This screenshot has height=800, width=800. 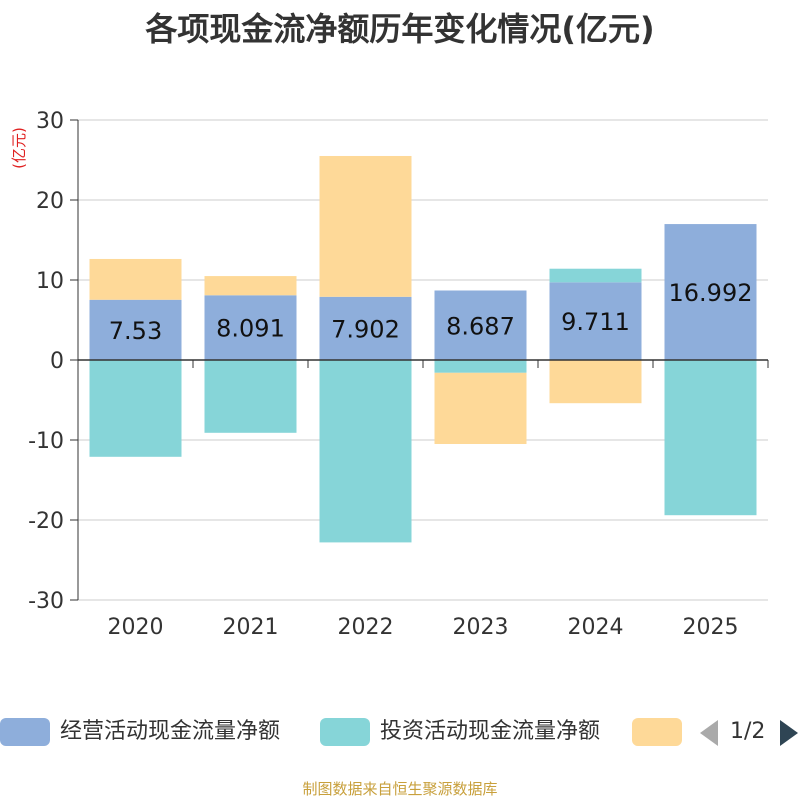 What do you see at coordinates (46, 521) in the screenshot?
I see `y-tick-label: -20` at bounding box center [46, 521].